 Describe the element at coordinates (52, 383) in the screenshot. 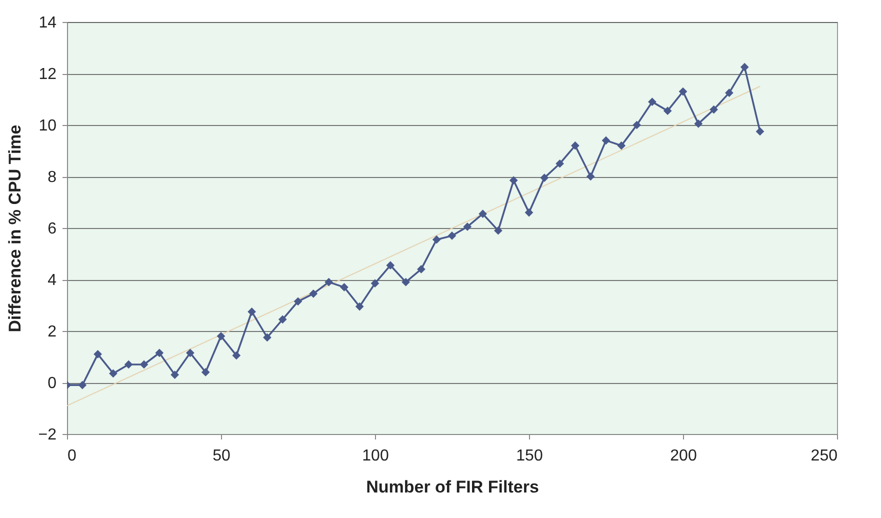

I see `y-tick-label: 0` at that location.